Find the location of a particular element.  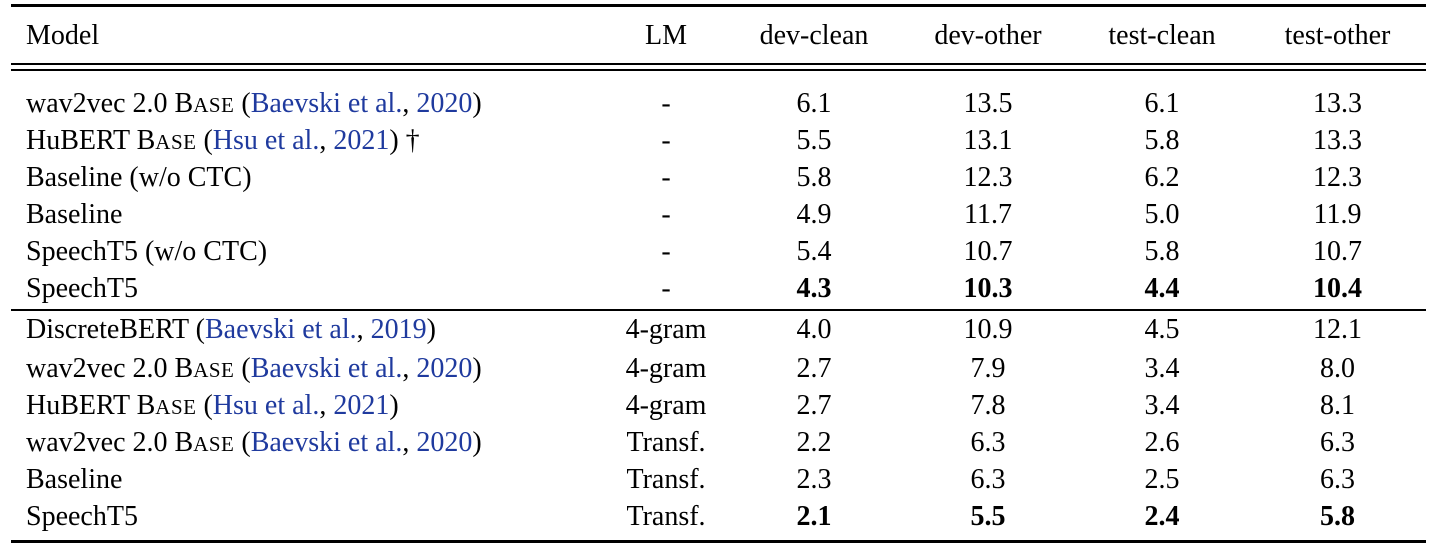

header-test-other: test-other is located at coordinates (1337, 35).